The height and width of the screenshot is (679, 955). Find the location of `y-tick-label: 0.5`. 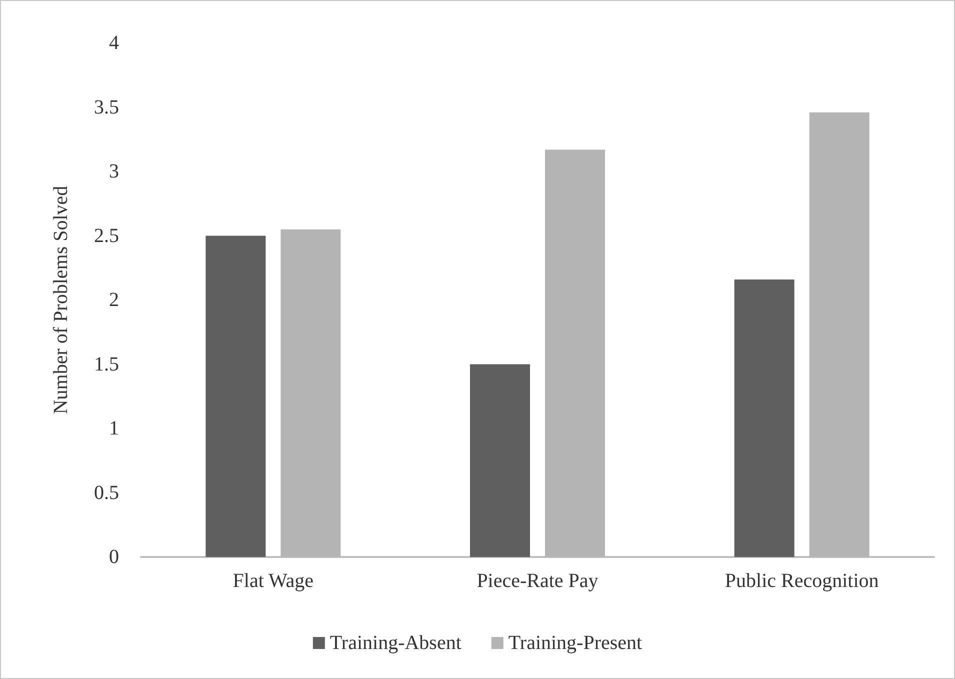

y-tick-label: 0.5 is located at coordinates (106, 493).